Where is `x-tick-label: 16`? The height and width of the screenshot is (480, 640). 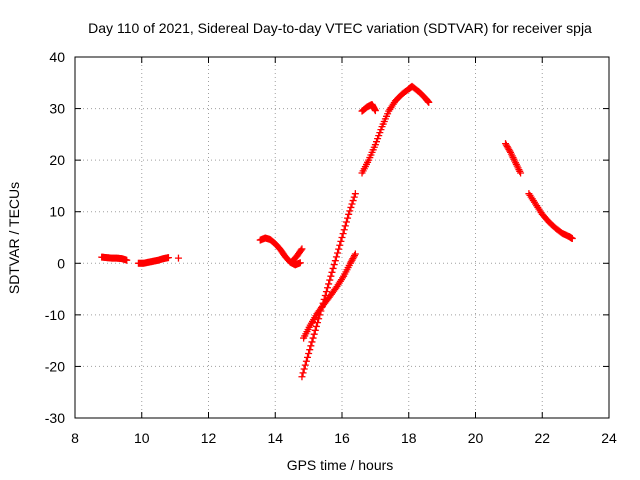 x-tick-label: 16 is located at coordinates (342, 438).